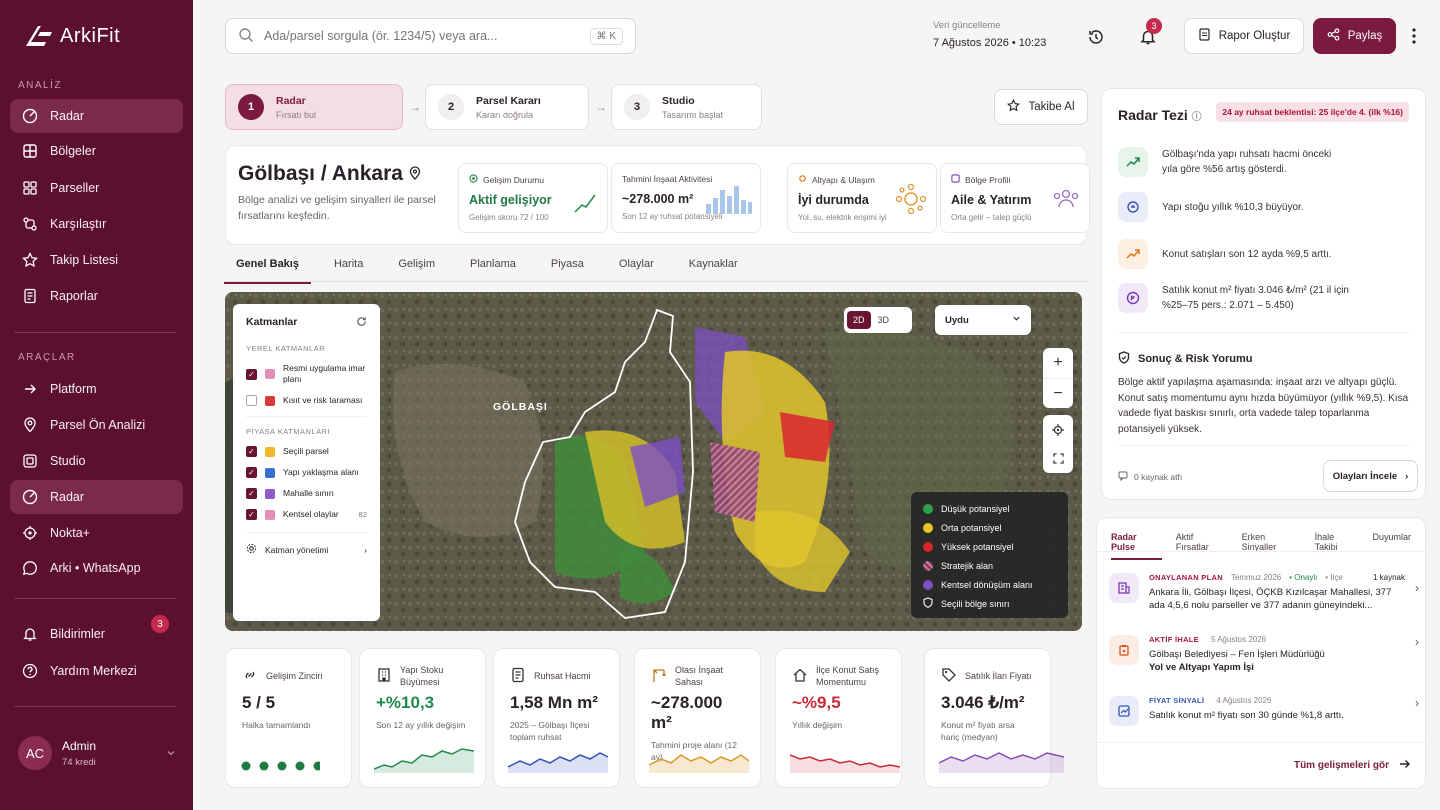  Describe the element at coordinates (1365, 476) in the screenshot. I see `view-events-label: Olayları İncele` at that location.